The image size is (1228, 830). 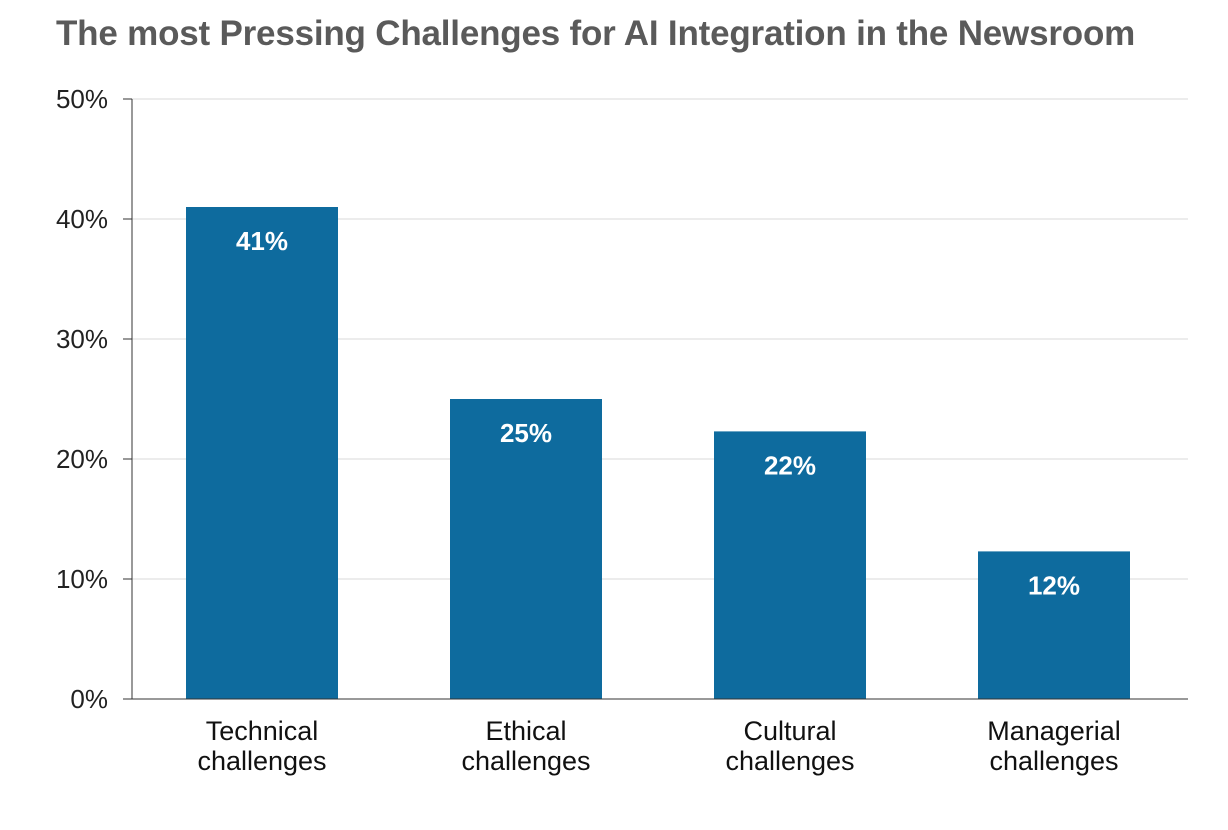 What do you see at coordinates (789, 731) in the screenshot?
I see `x-category-label: Cultural` at bounding box center [789, 731].